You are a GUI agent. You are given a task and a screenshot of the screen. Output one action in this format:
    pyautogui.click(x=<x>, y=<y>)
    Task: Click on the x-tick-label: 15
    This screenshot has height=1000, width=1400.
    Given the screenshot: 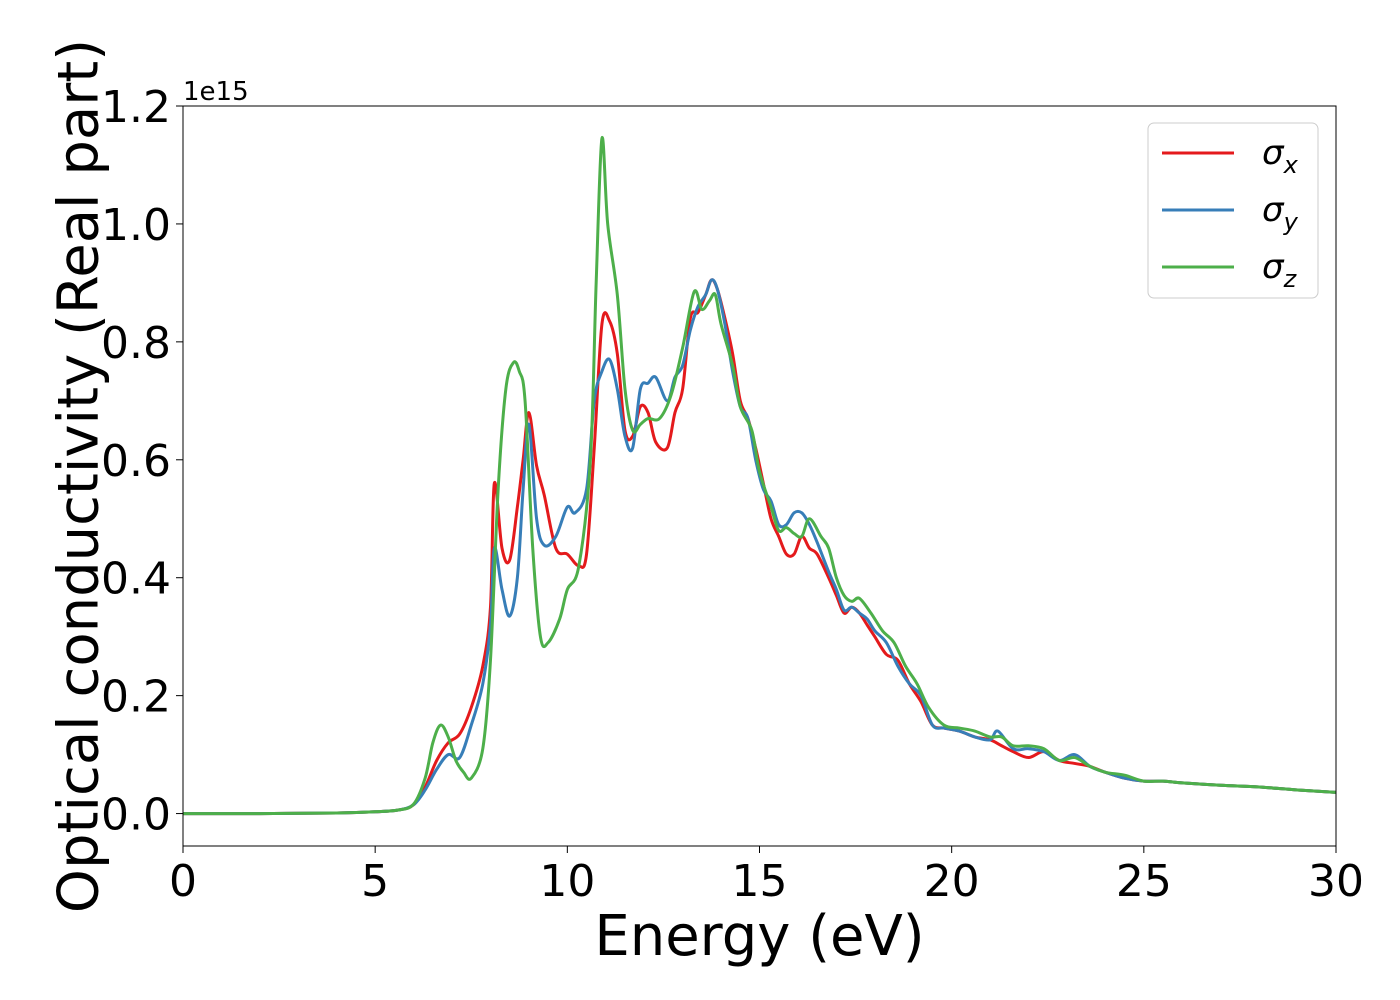 What is the action you would take?
    pyautogui.click(x=760, y=881)
    